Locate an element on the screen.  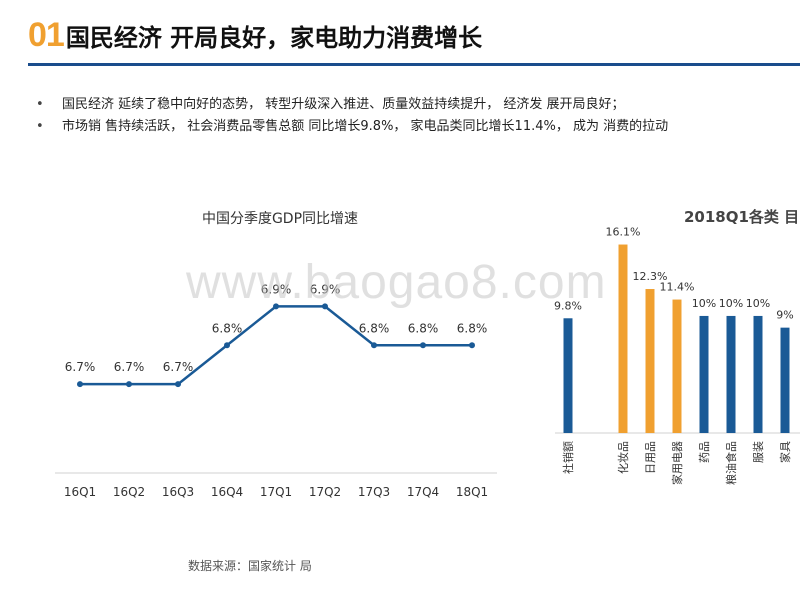
data-label: 12.3% is located at coordinates (650, 276).